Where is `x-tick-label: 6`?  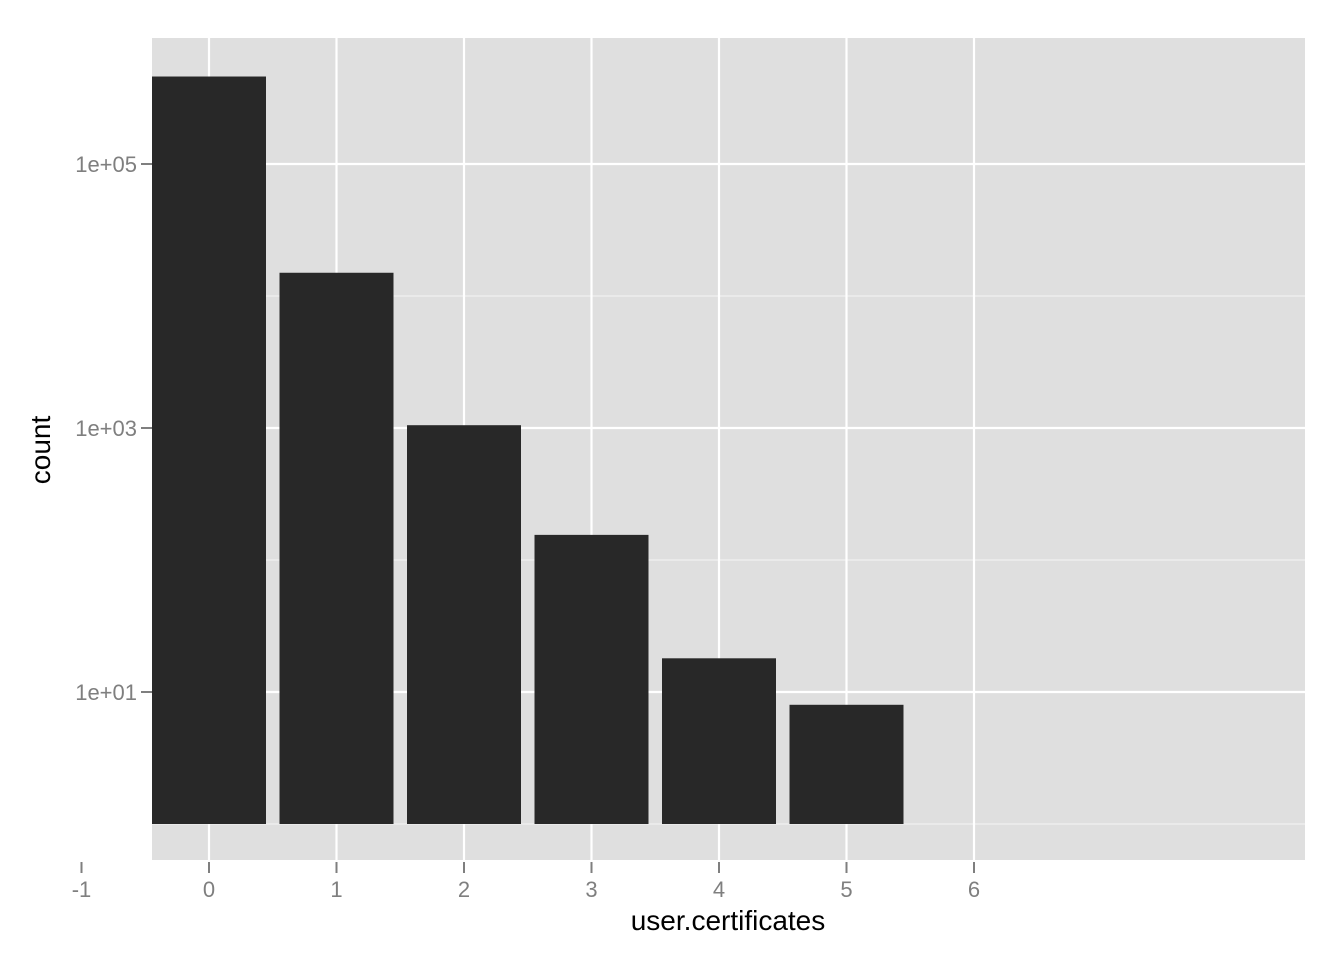
x-tick-label: 6 is located at coordinates (974, 889).